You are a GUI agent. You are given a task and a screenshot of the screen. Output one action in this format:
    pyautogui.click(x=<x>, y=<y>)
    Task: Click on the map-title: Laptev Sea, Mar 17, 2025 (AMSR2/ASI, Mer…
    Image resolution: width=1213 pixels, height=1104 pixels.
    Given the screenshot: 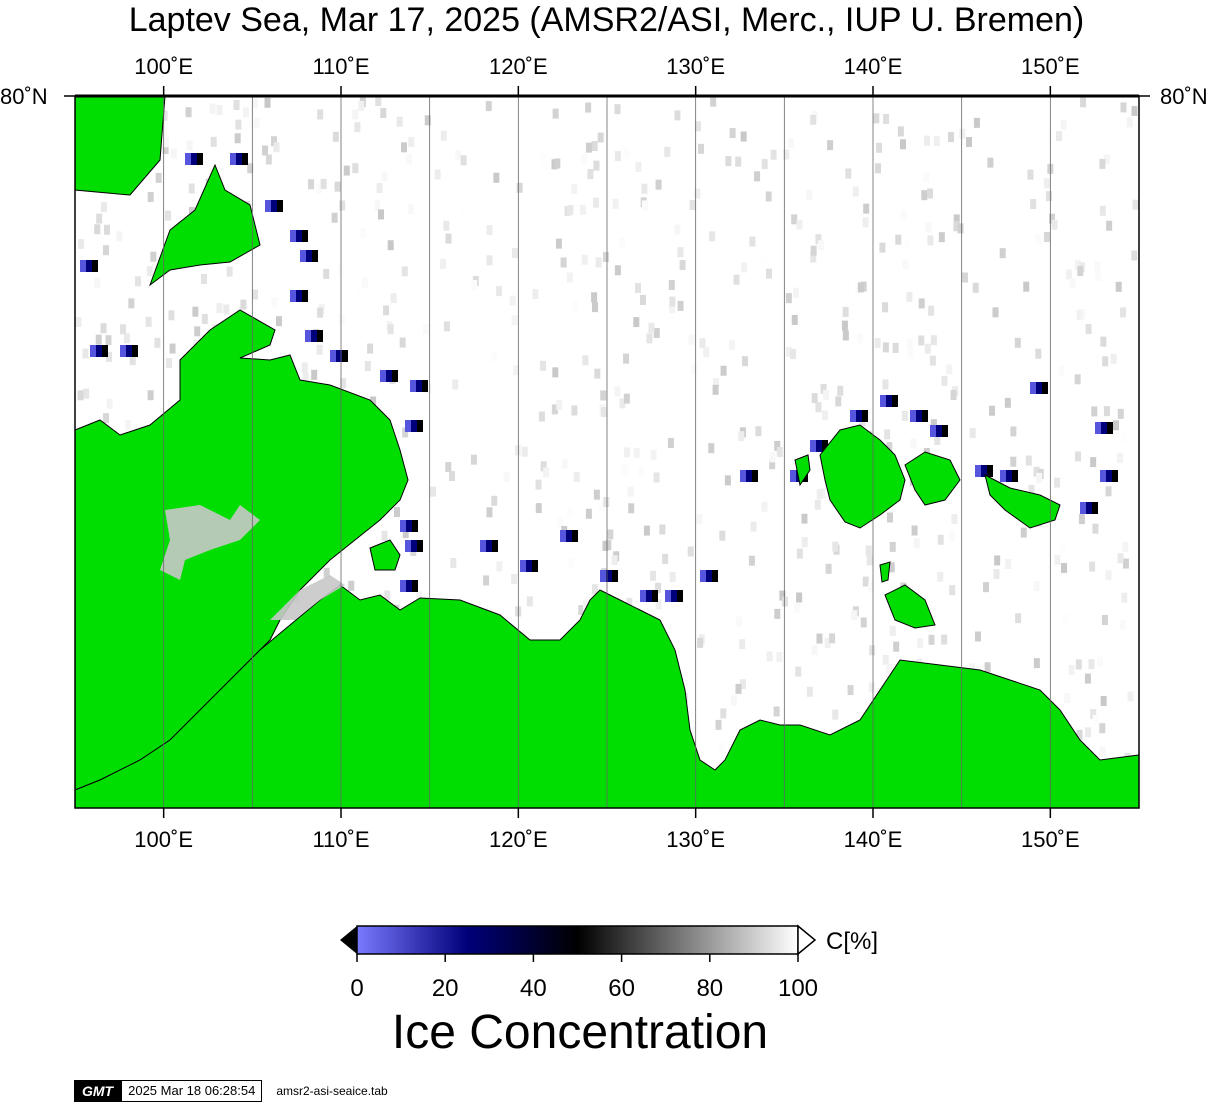 What is the action you would take?
    pyautogui.click(x=606, y=20)
    